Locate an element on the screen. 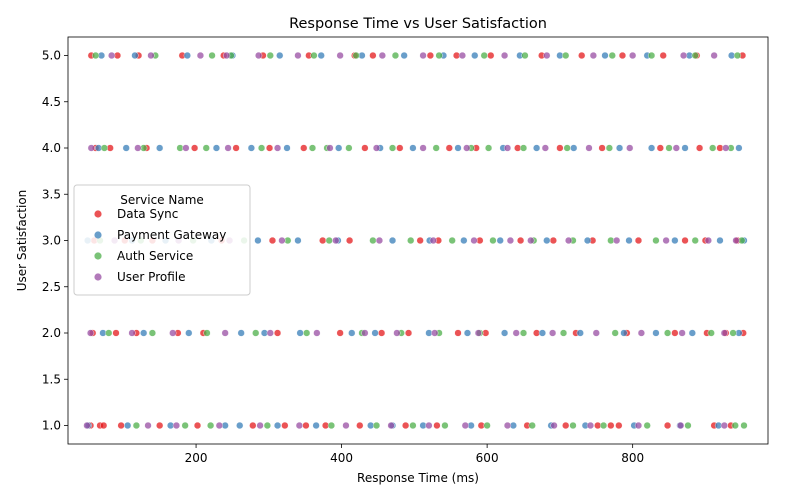  y-tick-label: 4.0 is located at coordinates (51, 148).